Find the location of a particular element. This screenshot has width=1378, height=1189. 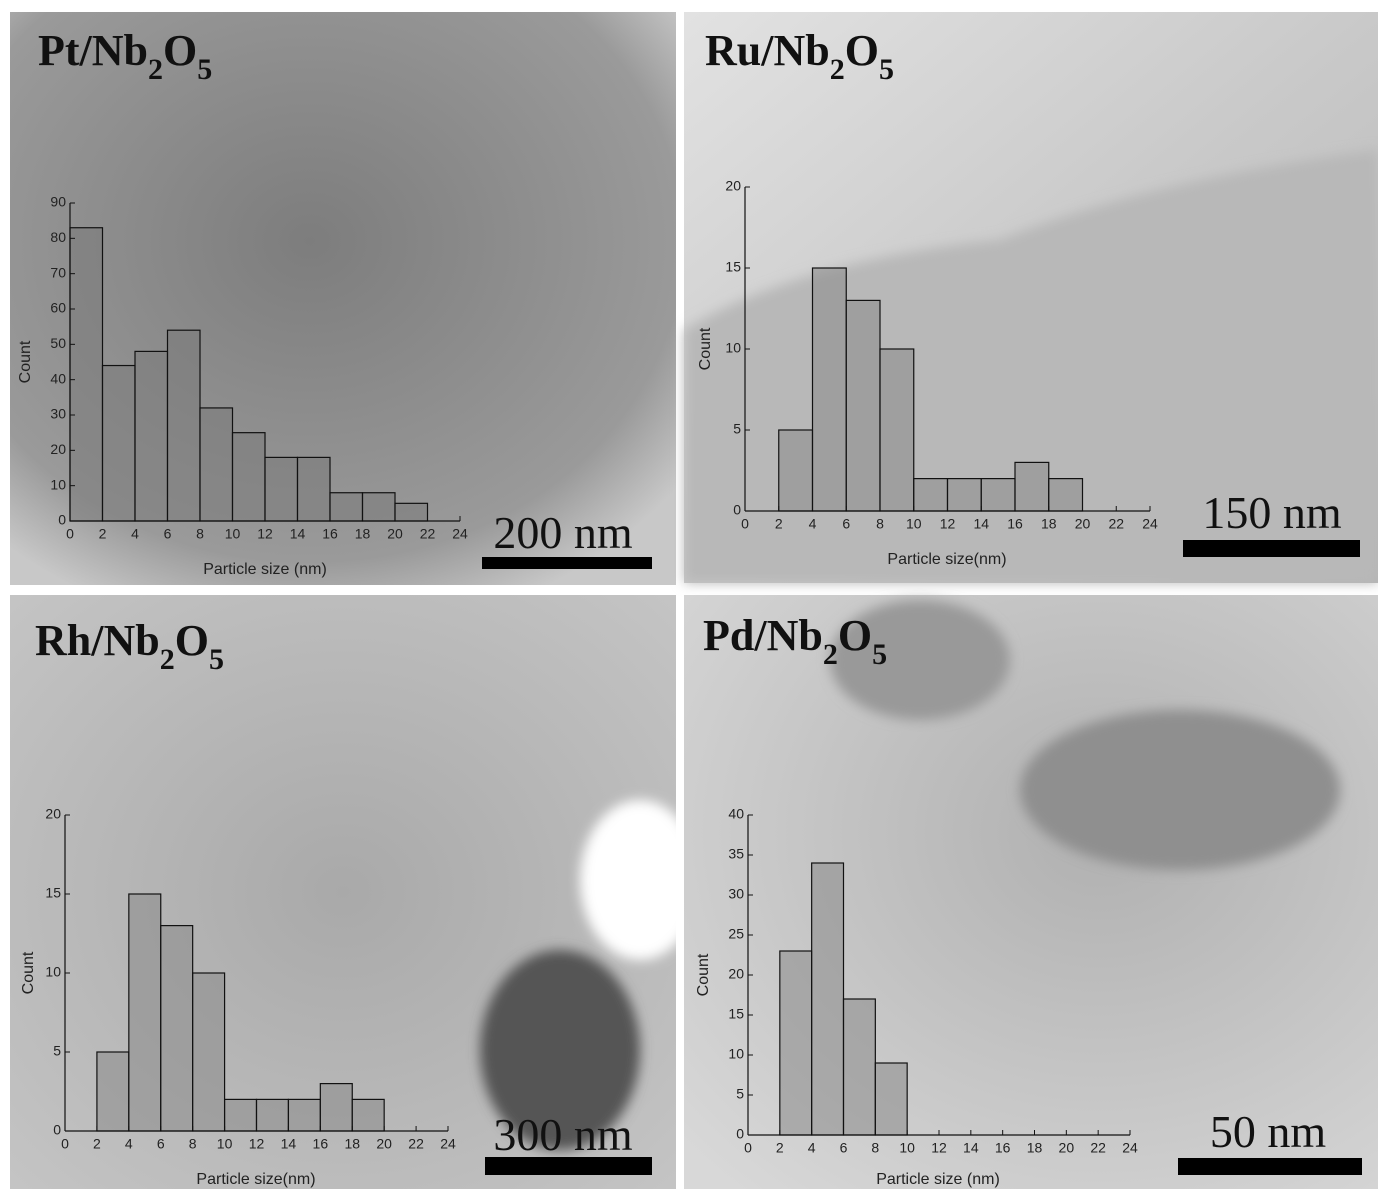

chart-title: Pd/Nb2O5 is located at coordinates (795, 641).